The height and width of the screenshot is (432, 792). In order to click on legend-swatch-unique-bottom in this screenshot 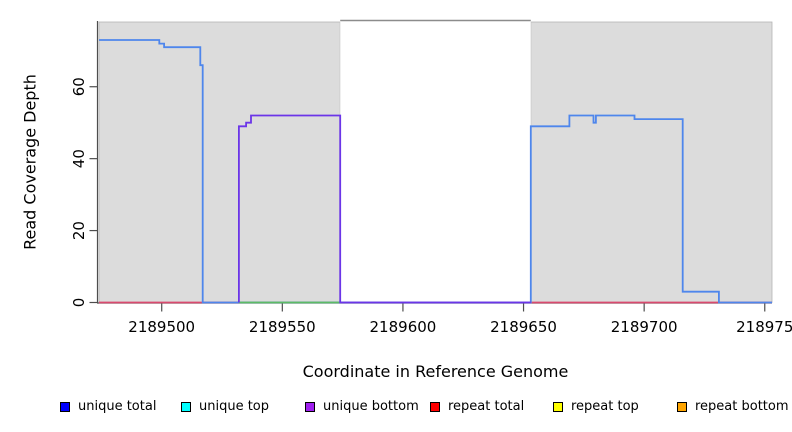, I will do `click(310, 407)`.